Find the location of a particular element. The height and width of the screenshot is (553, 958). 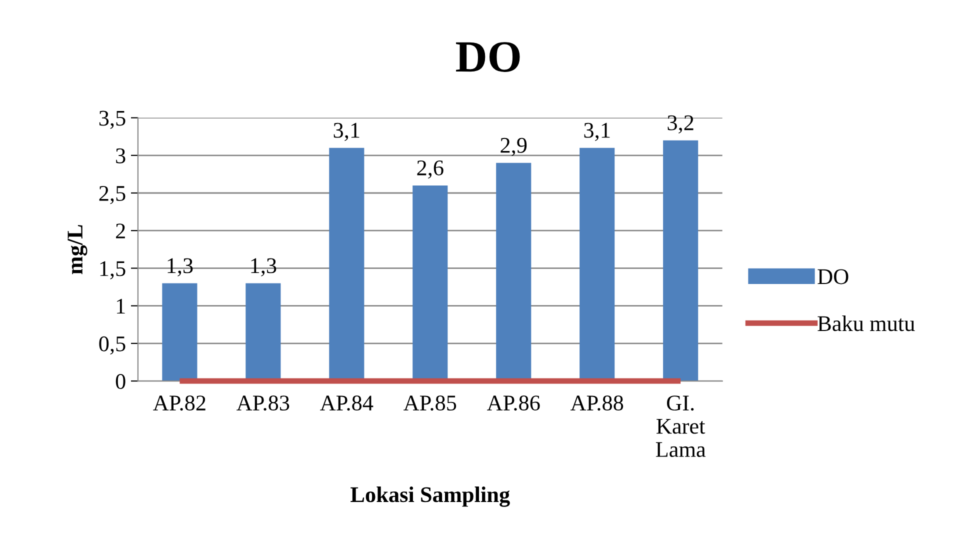

y-tick-label: 2,5 is located at coordinates (112, 195).